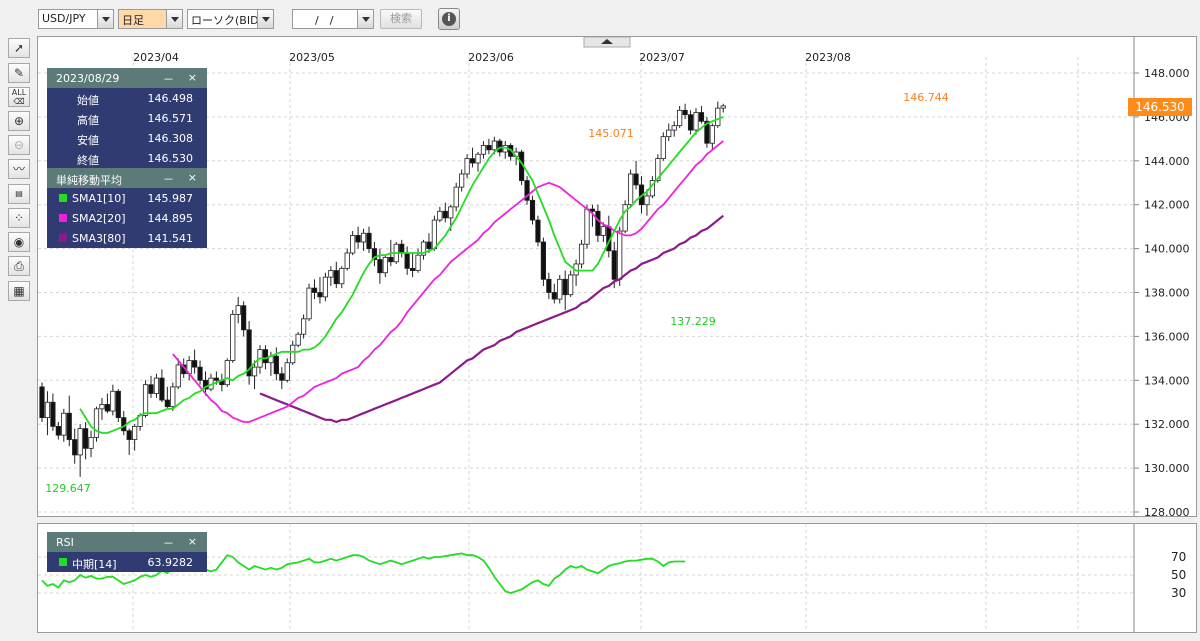 Image resolution: width=1200 pixels, height=641 pixels. I want to click on cursor-icon: ➚, so click(19, 48).